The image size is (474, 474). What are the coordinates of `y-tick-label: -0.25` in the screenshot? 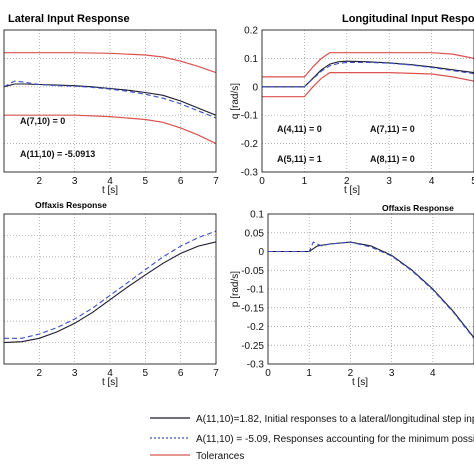 It's located at (252, 346).